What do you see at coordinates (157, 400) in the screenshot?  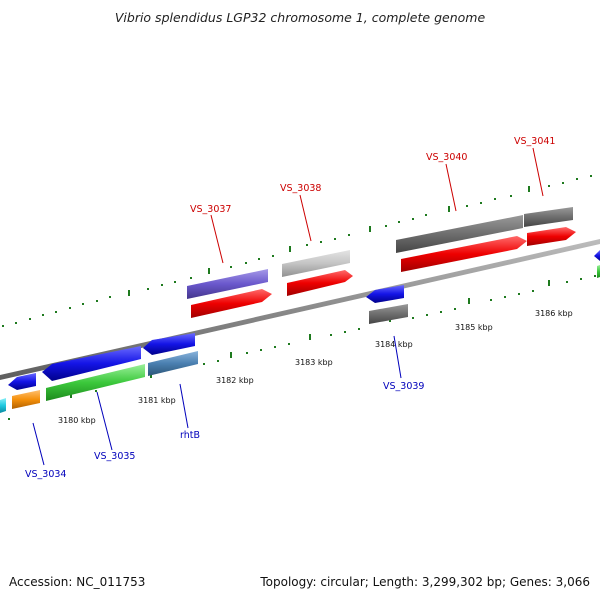 I see `ruler-label-3181: 3181 kbp` at bounding box center [157, 400].